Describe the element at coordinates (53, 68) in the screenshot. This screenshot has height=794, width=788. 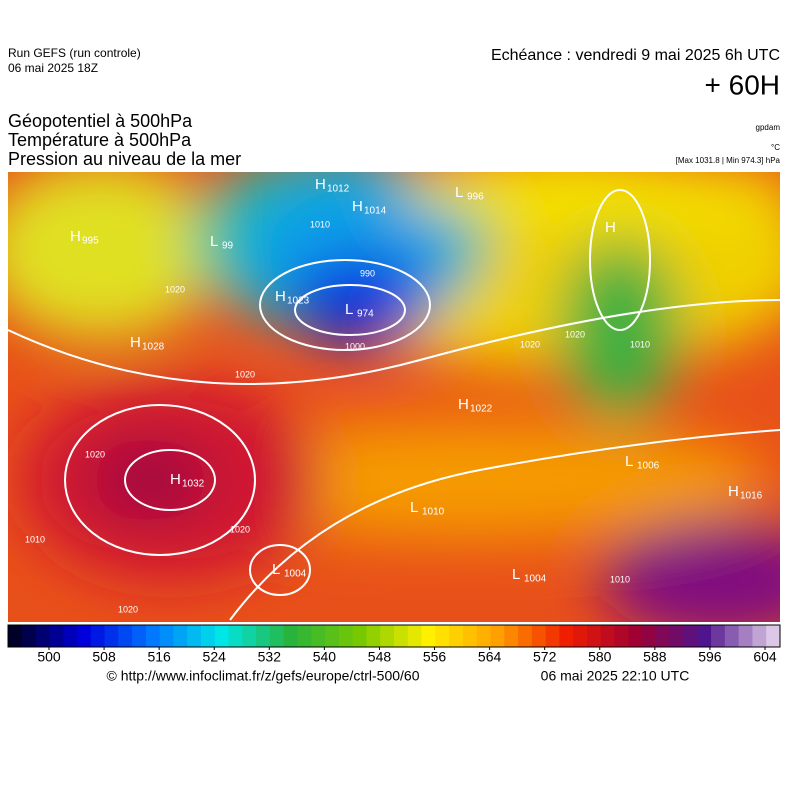
I see `run-date: 06 mai 2025 18Z` at that location.